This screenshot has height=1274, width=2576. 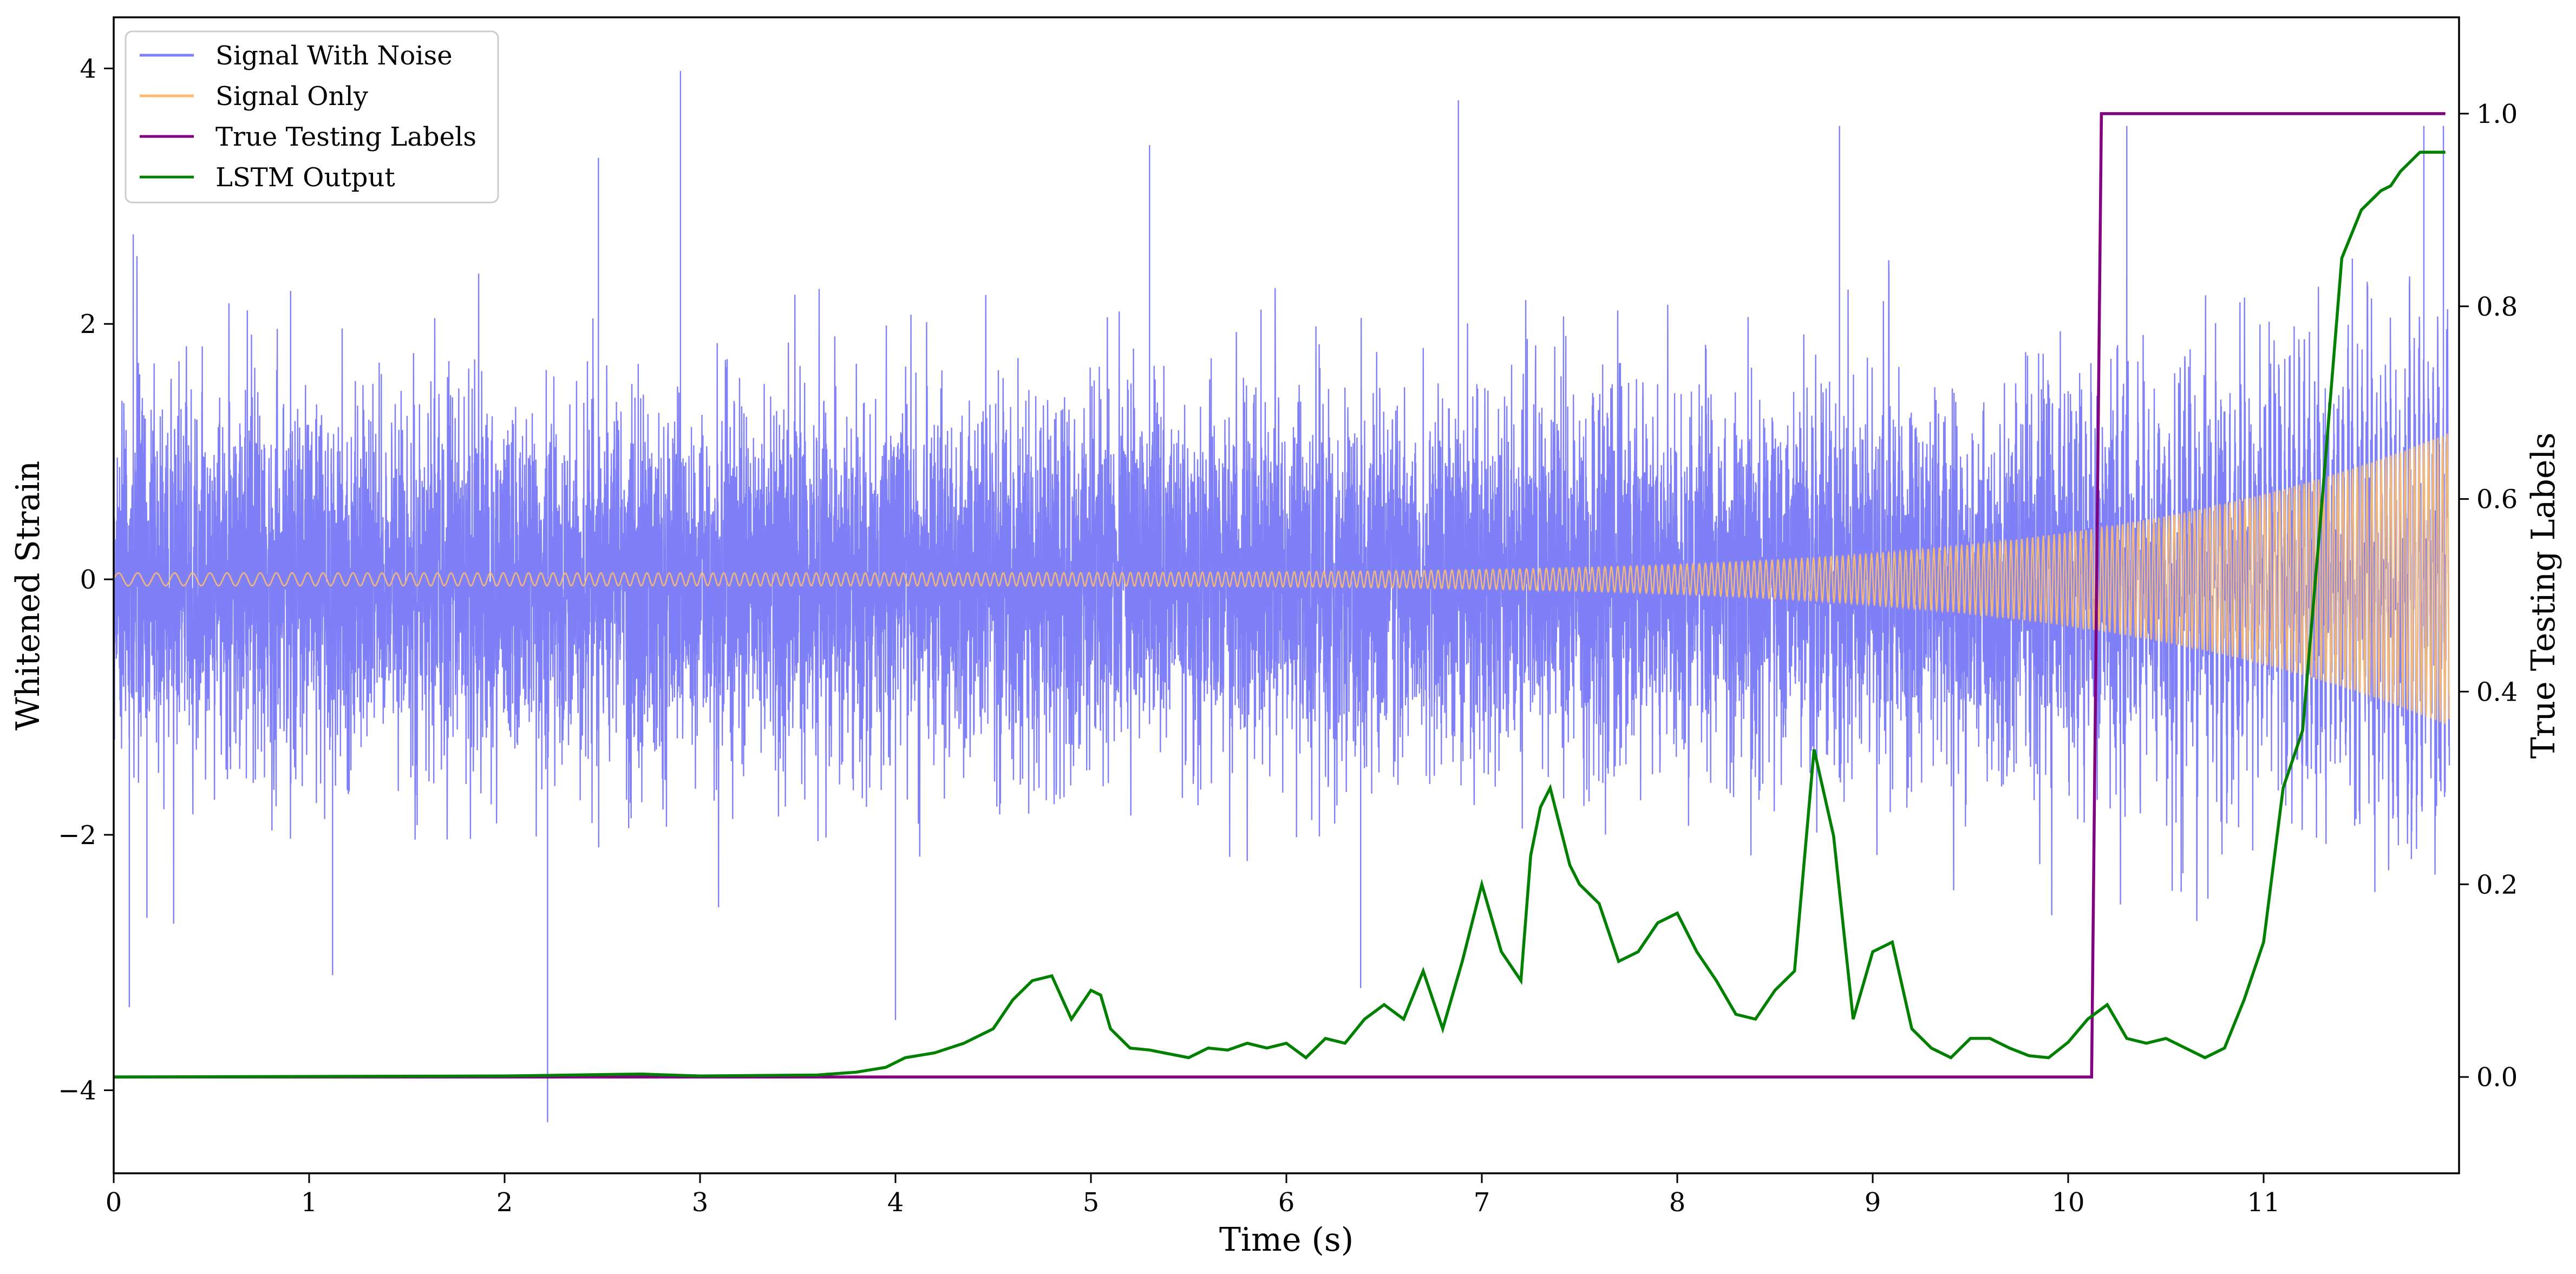 I want to click on x-tick-label: 0, so click(x=114, y=1202).